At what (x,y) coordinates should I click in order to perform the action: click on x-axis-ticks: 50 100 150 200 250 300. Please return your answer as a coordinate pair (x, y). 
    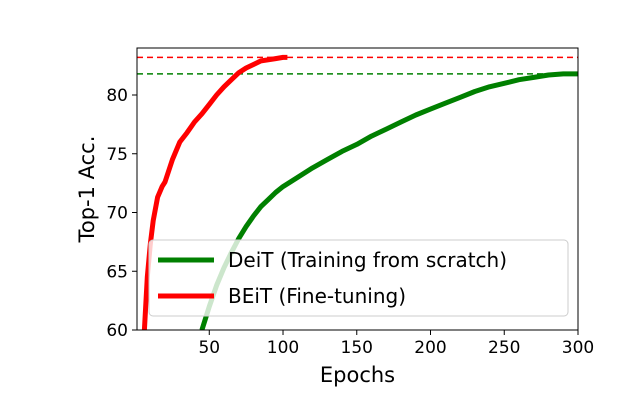
    Looking at the image, I should click on (396, 344).